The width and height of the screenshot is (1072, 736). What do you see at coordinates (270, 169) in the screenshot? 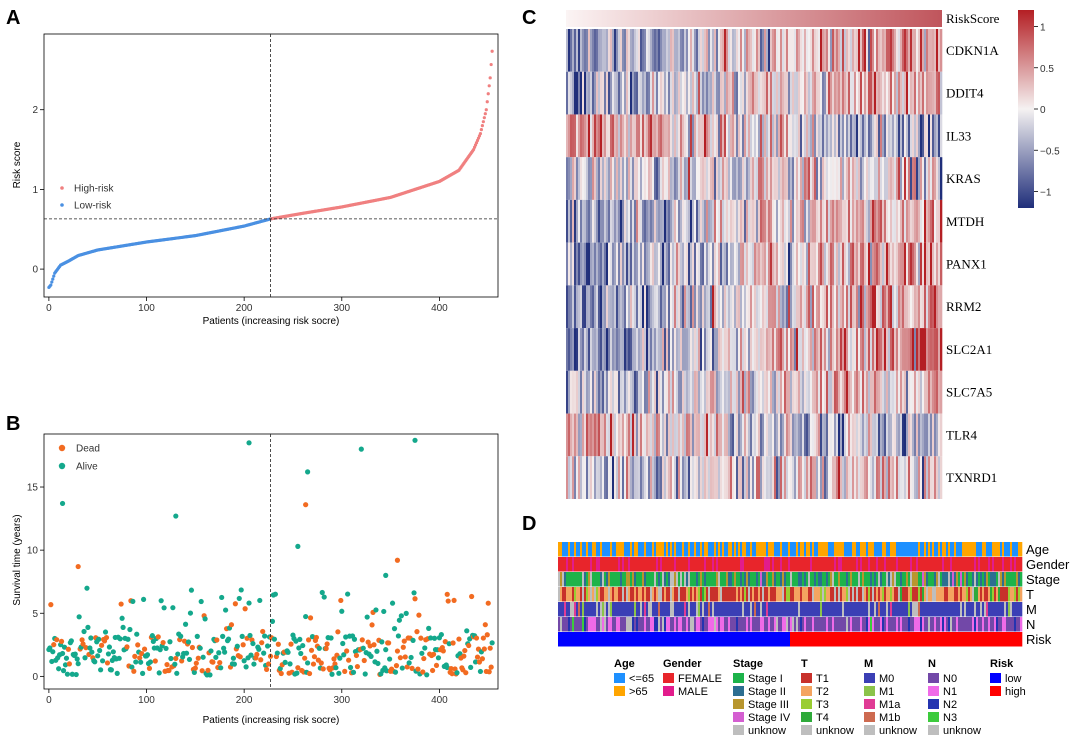
I see `risk-score-points` at bounding box center [270, 169].